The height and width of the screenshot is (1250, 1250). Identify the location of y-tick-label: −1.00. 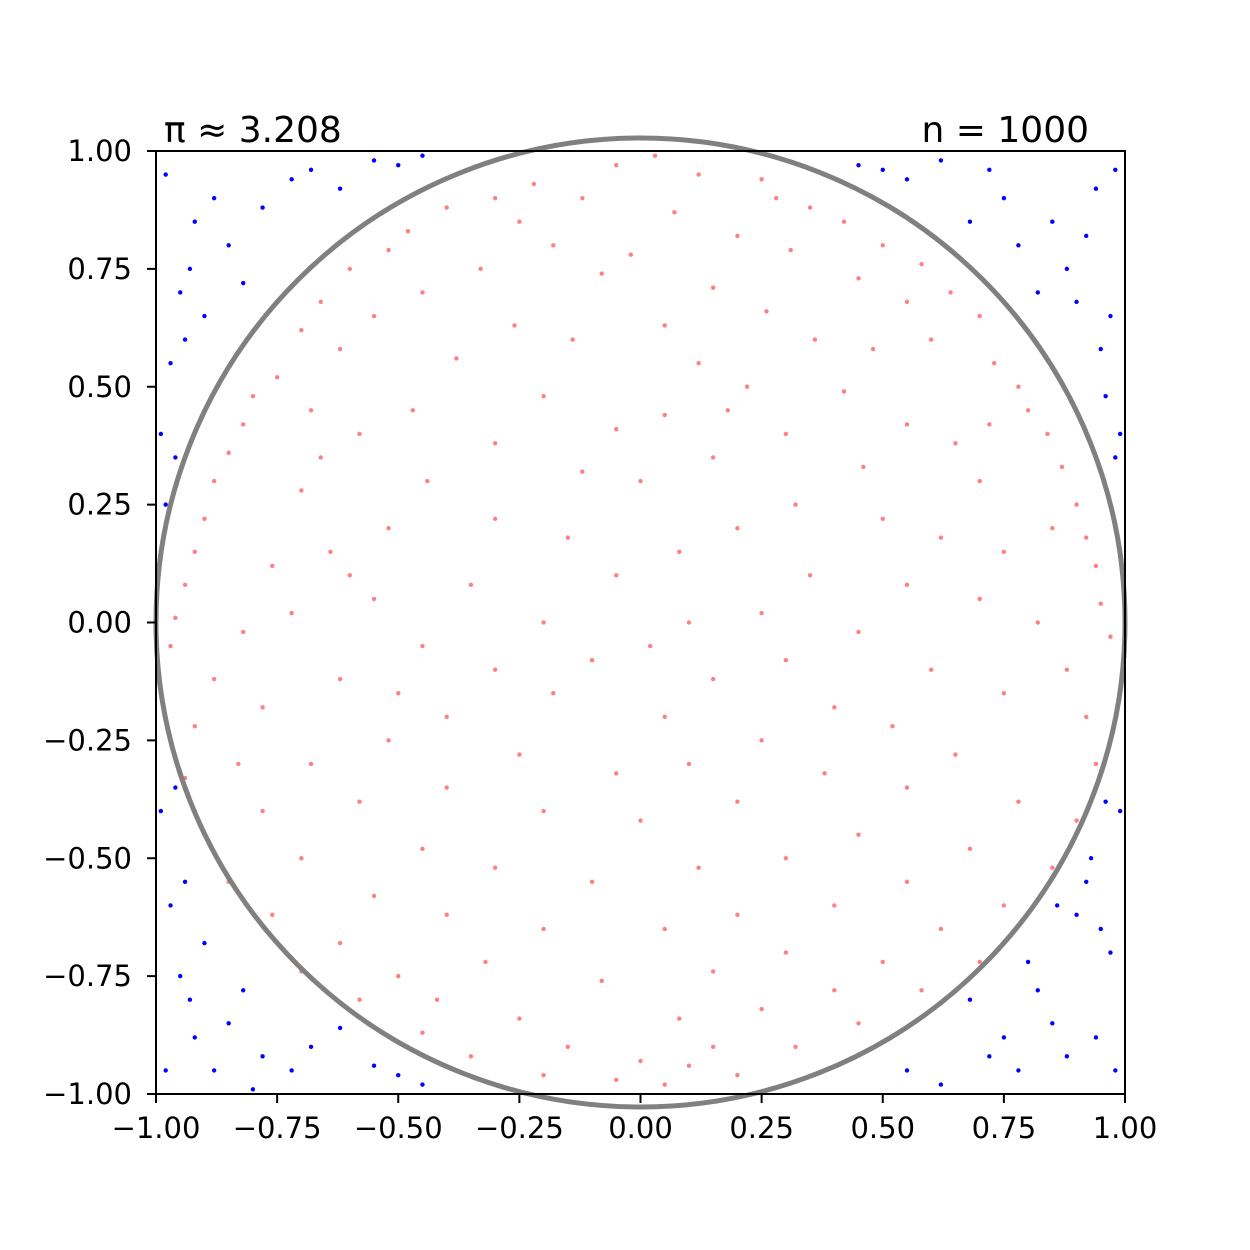
(87, 1094).